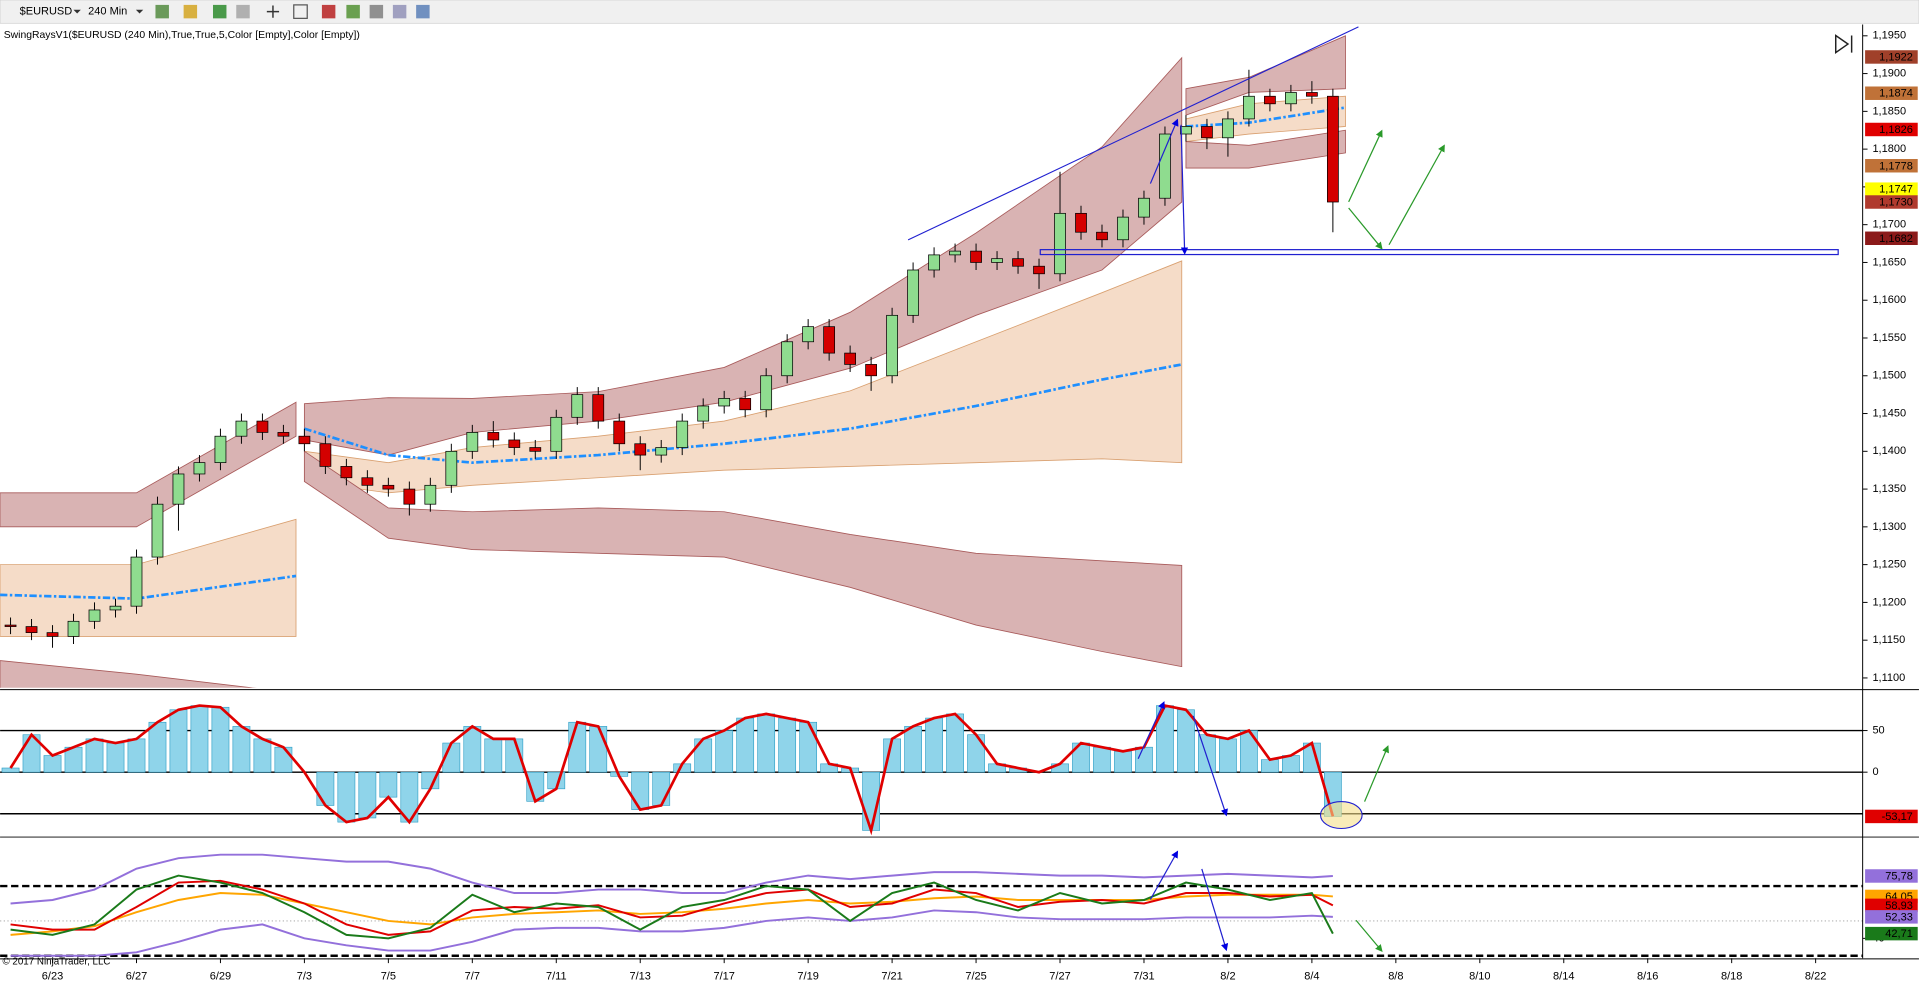 The height and width of the screenshot is (992, 1919). Describe the element at coordinates (743, 559) in the screenshot. I see `channel-band` at that location.